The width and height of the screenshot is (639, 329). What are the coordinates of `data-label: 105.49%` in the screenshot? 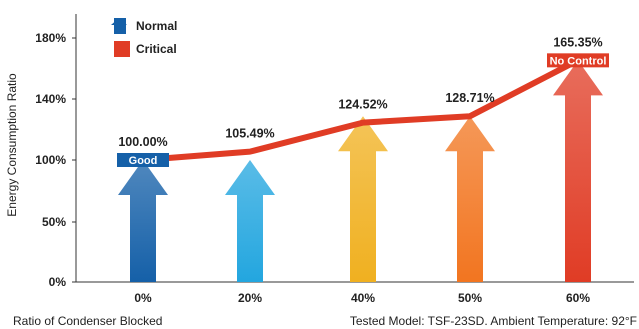 It's located at (249, 134).